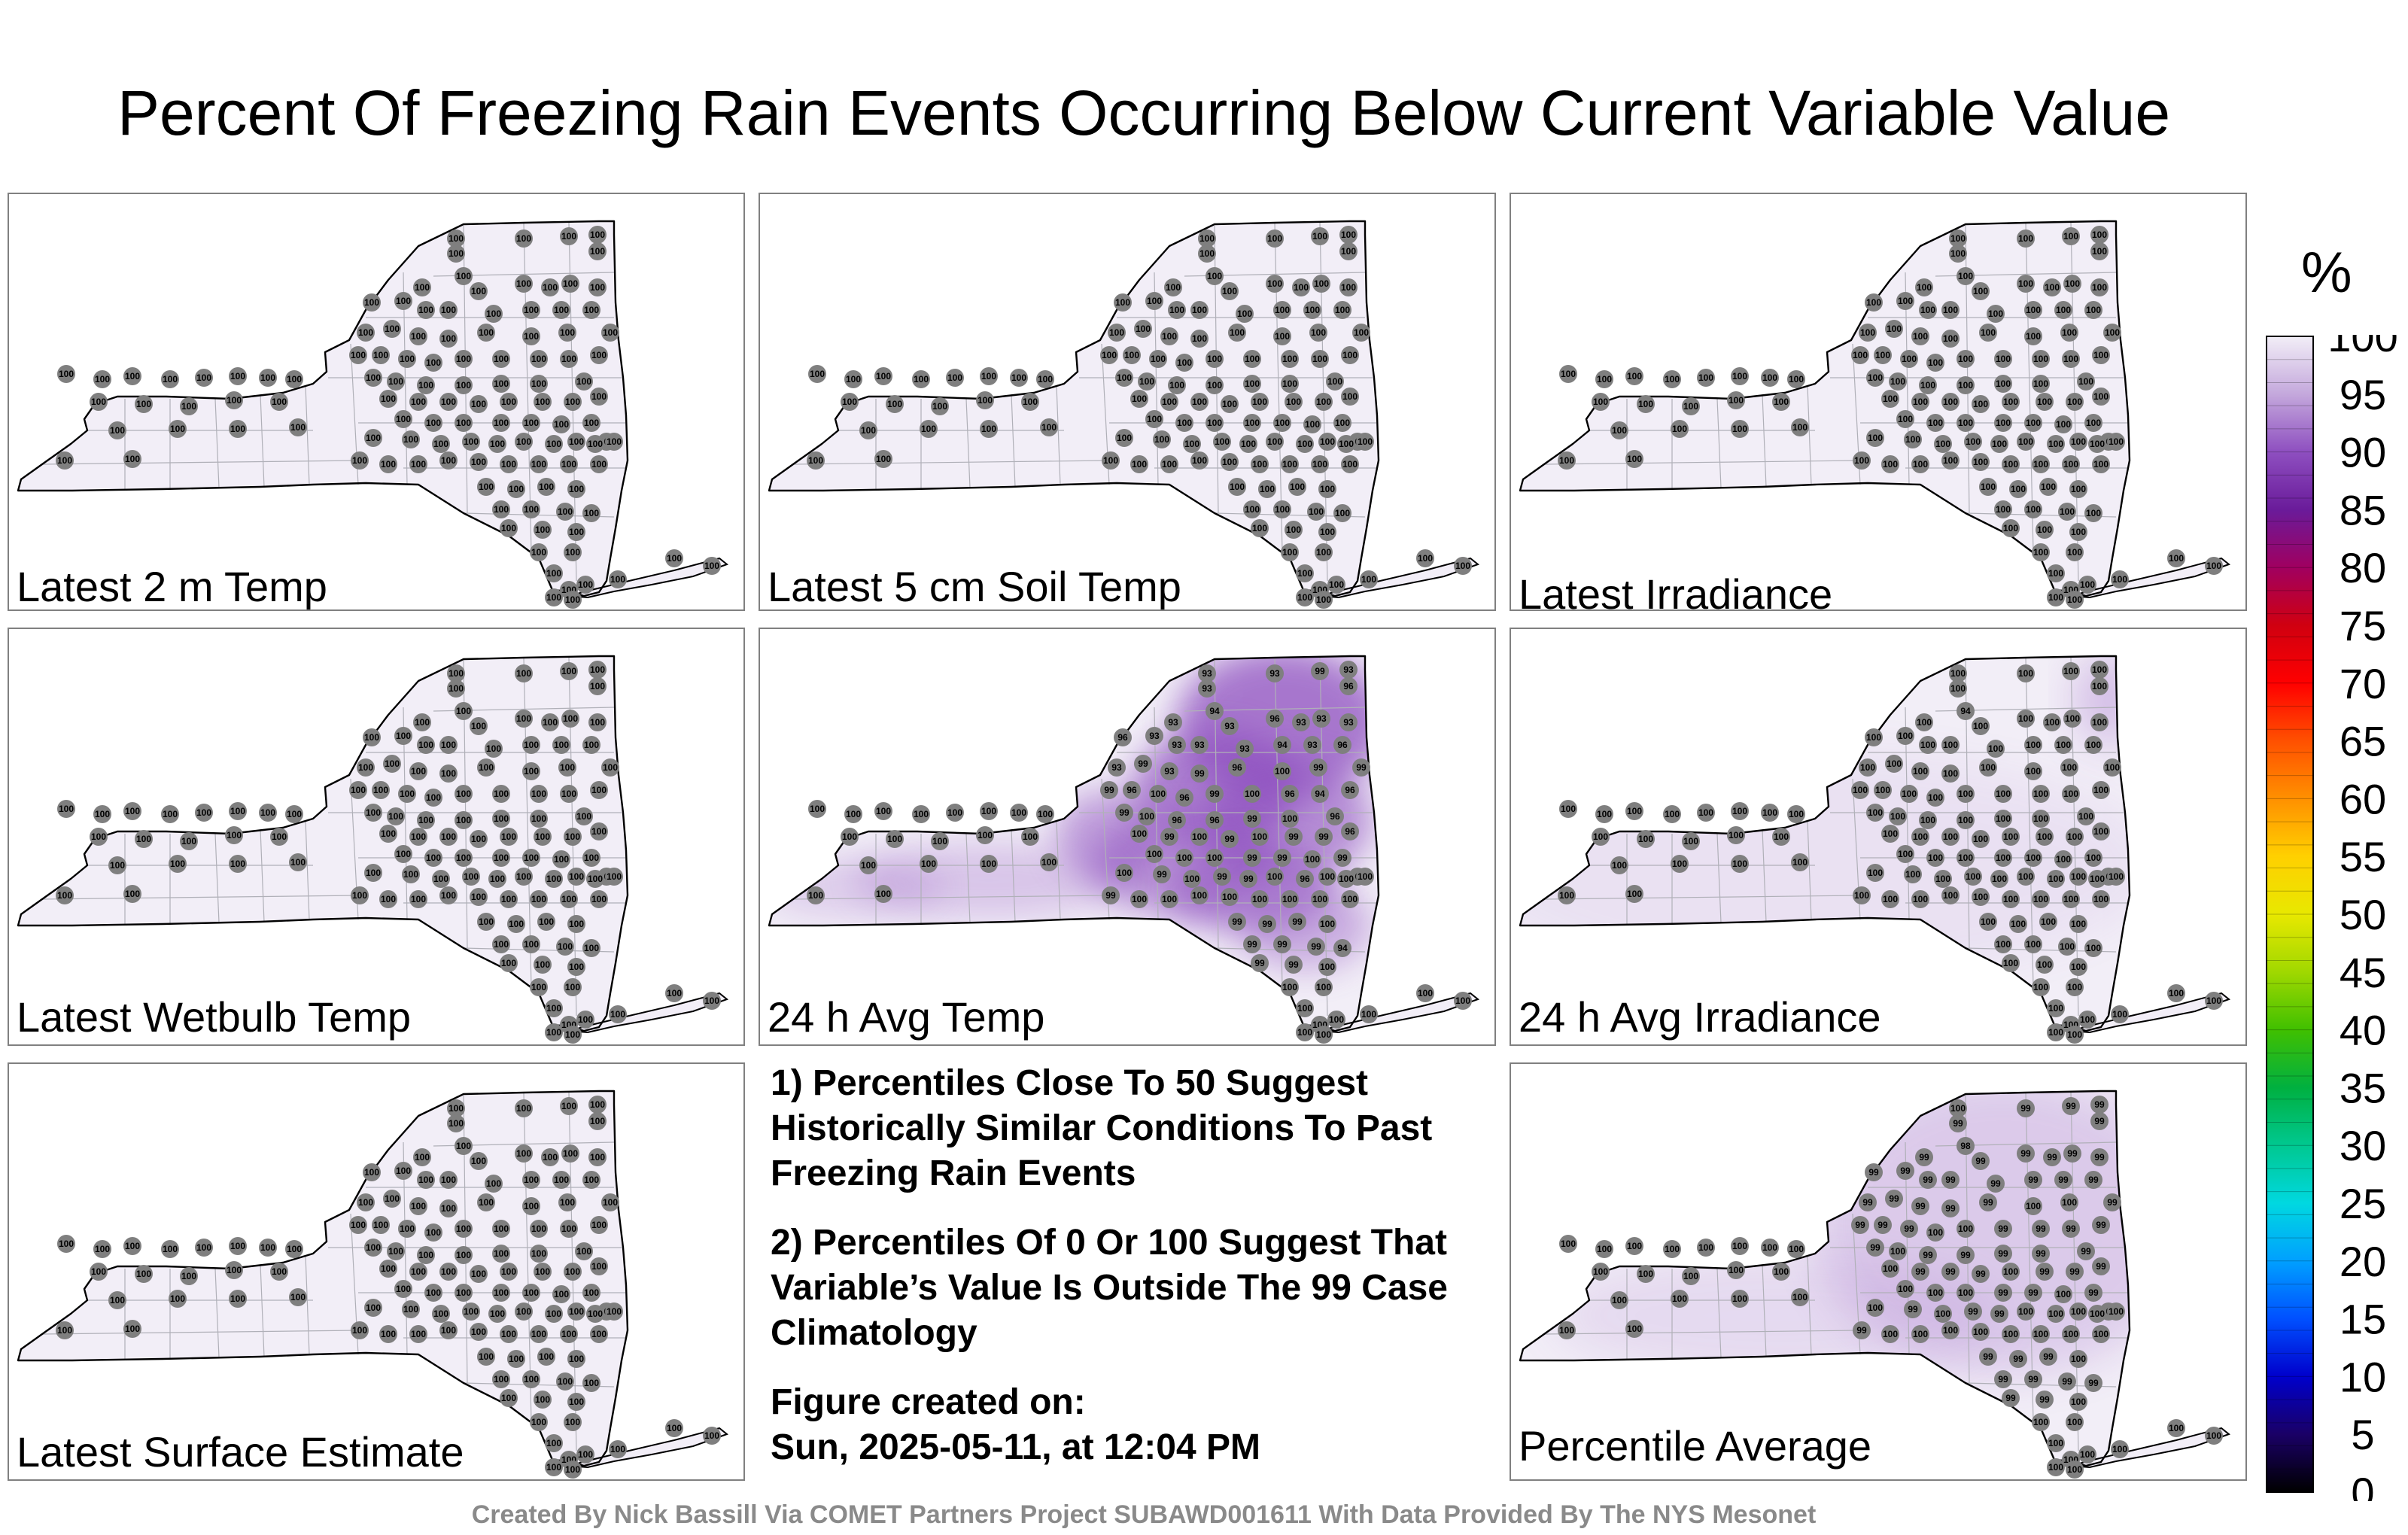  Describe the element at coordinates (1809, 1304) in the screenshot. I see `county-border` at that location.